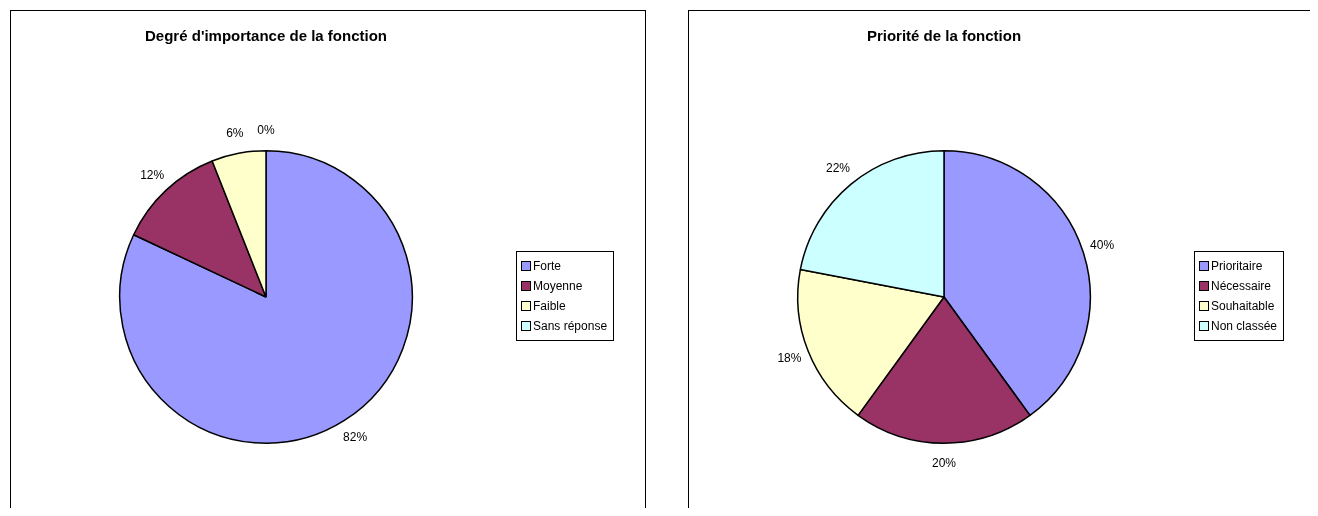 This screenshot has width=1318, height=516. Describe the element at coordinates (1237, 266) in the screenshot. I see `legend-label: Prioritaire` at that location.